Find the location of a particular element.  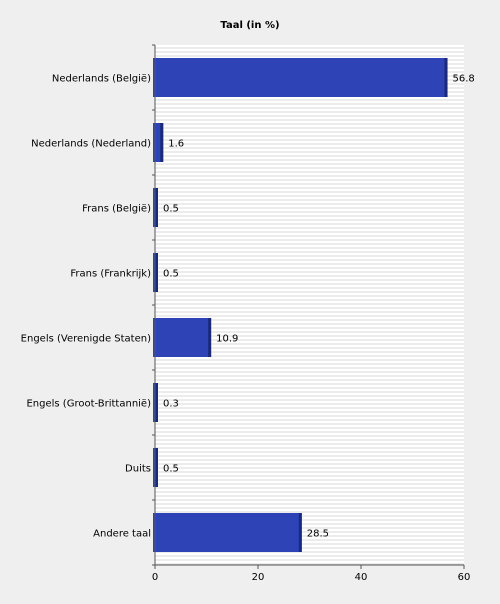

category-label: Engels (Verenigde Staten) is located at coordinates (86, 339).